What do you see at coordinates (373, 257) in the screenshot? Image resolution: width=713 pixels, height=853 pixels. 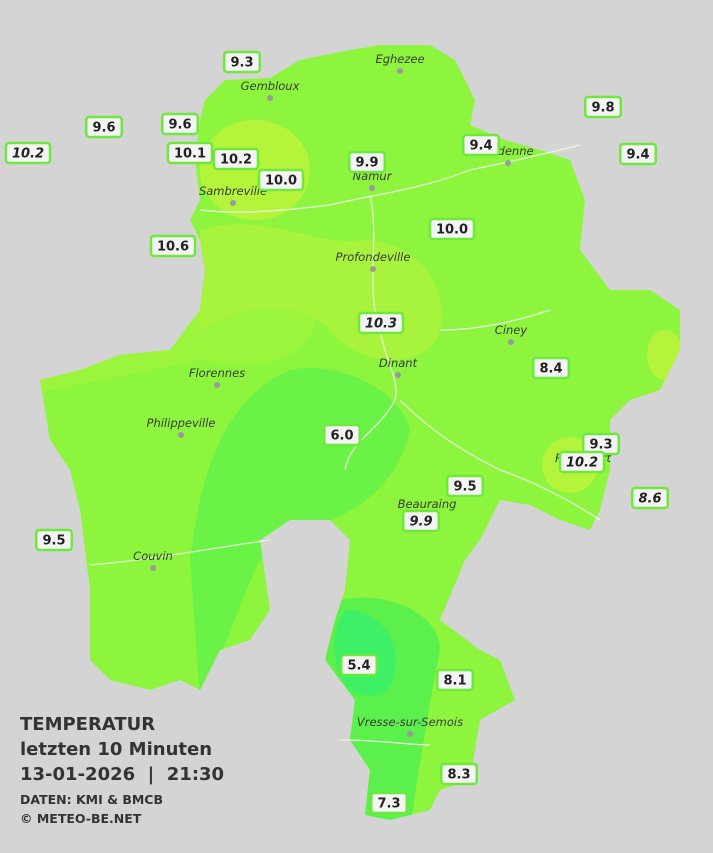 I see `town-name: Profondeville` at bounding box center [373, 257].